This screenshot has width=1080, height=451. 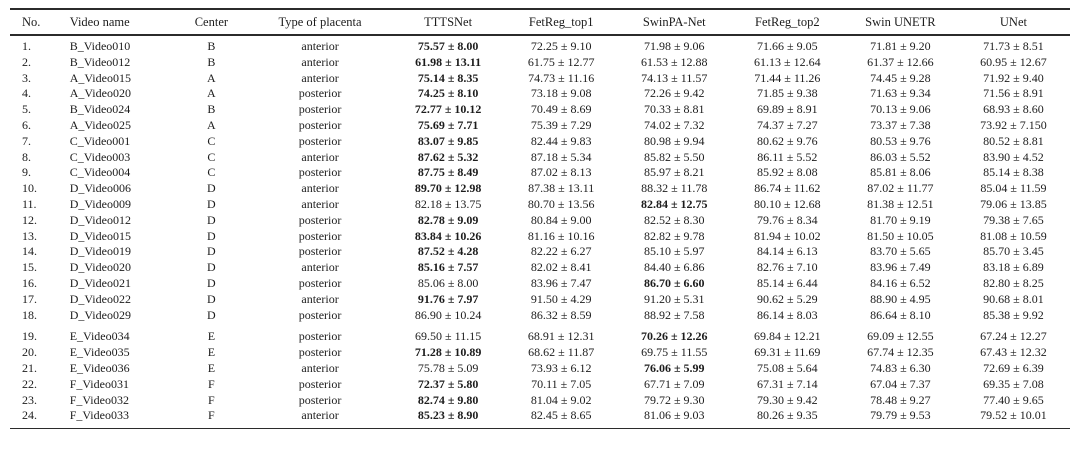 What do you see at coordinates (561, 93) in the screenshot?
I see `fetreg-top1-score: 73.18 ± 9.08` at bounding box center [561, 93].